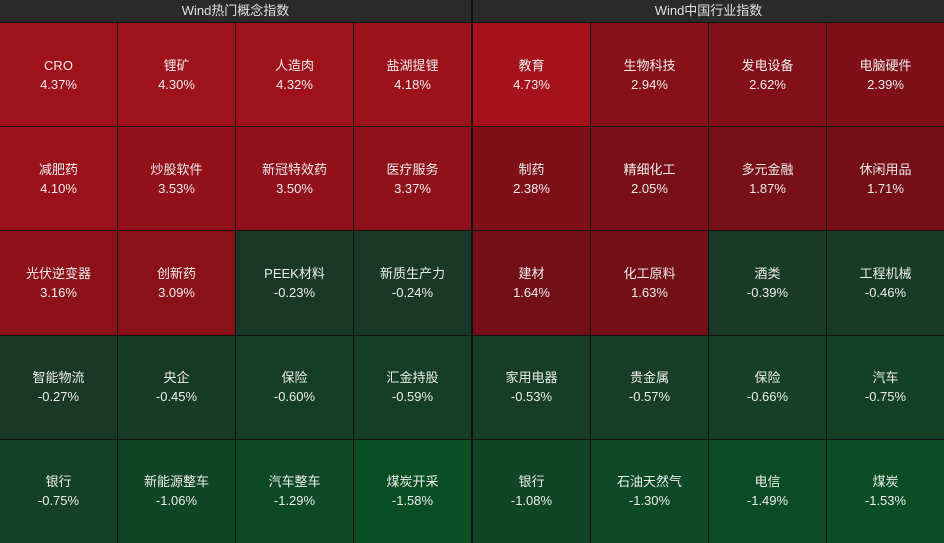 Image resolution: width=944 pixels, height=543 pixels. I want to click on tile-change: -0.45%, so click(176, 397).